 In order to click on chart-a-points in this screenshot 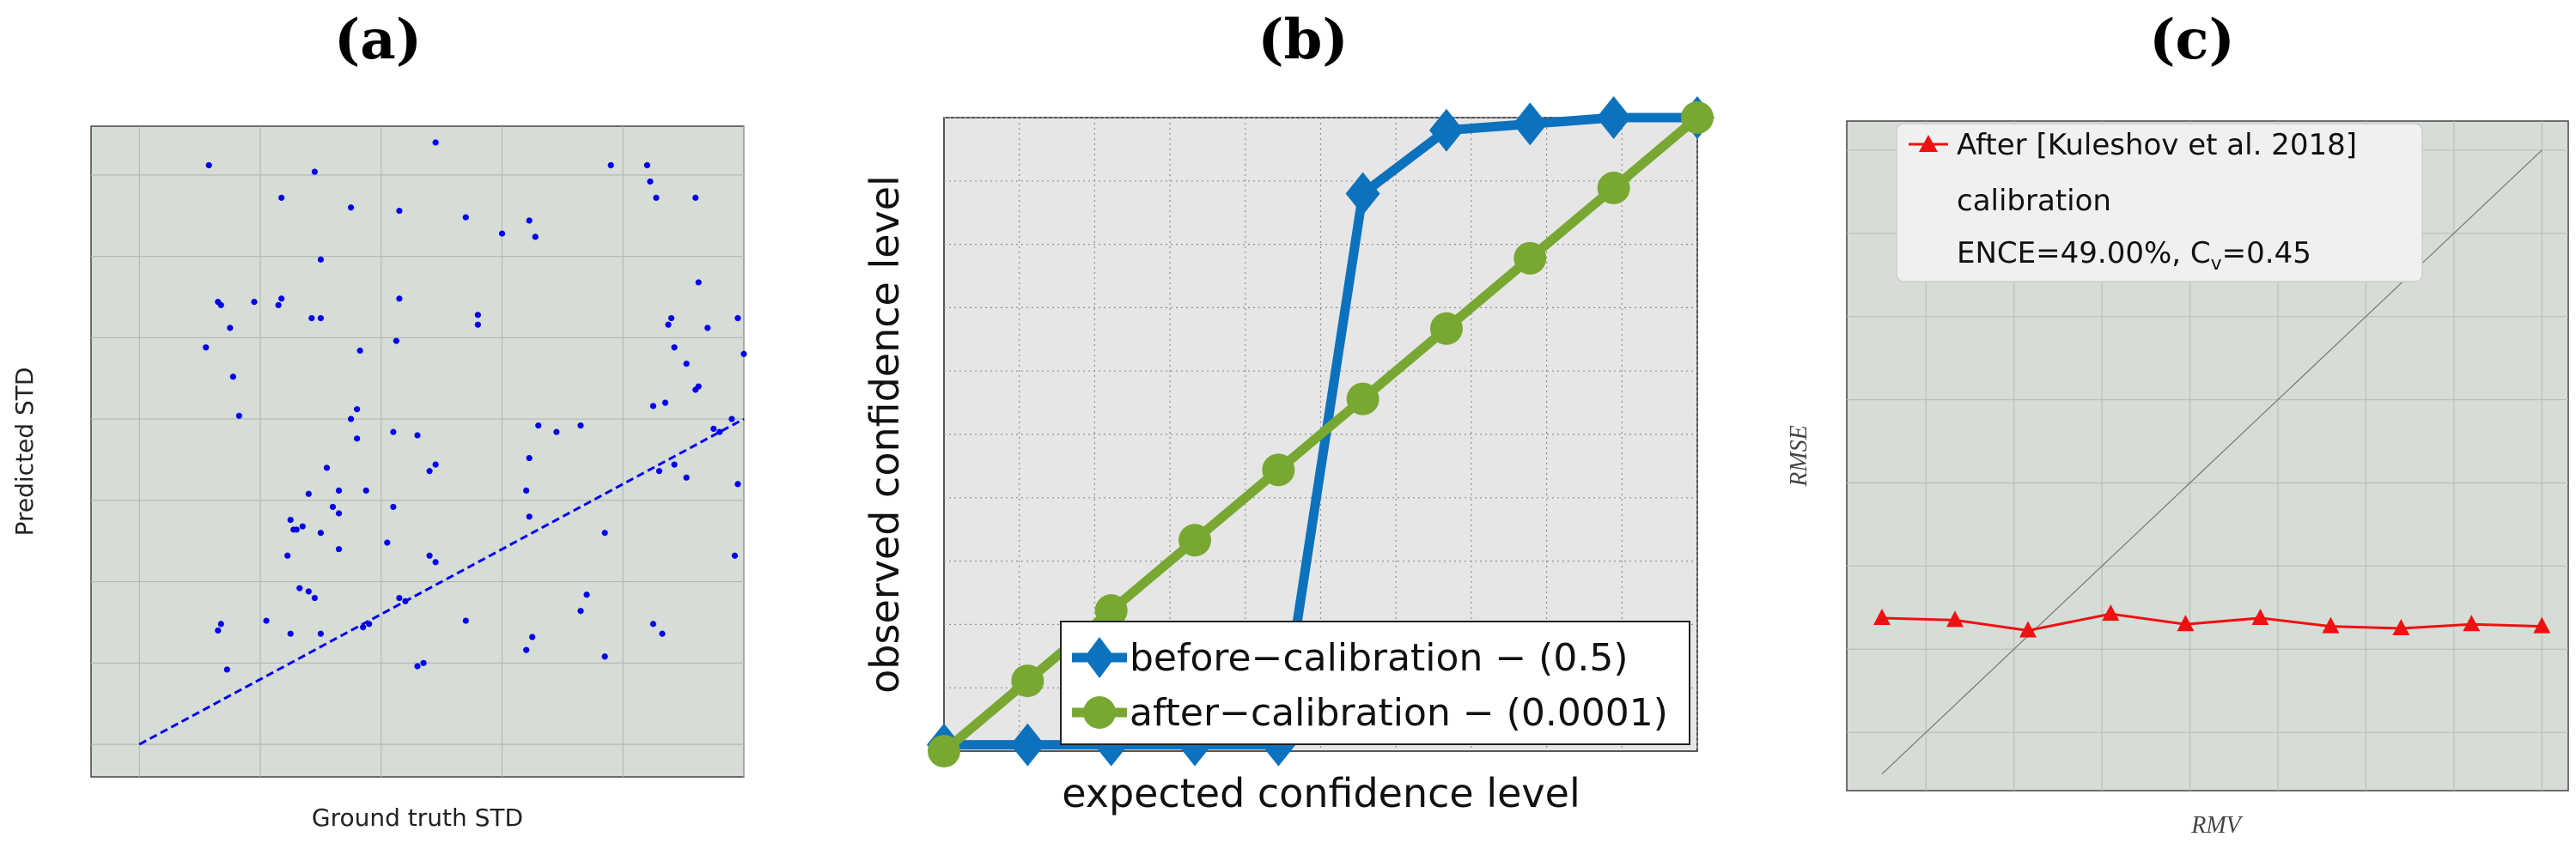, I will do `click(475, 406)`.